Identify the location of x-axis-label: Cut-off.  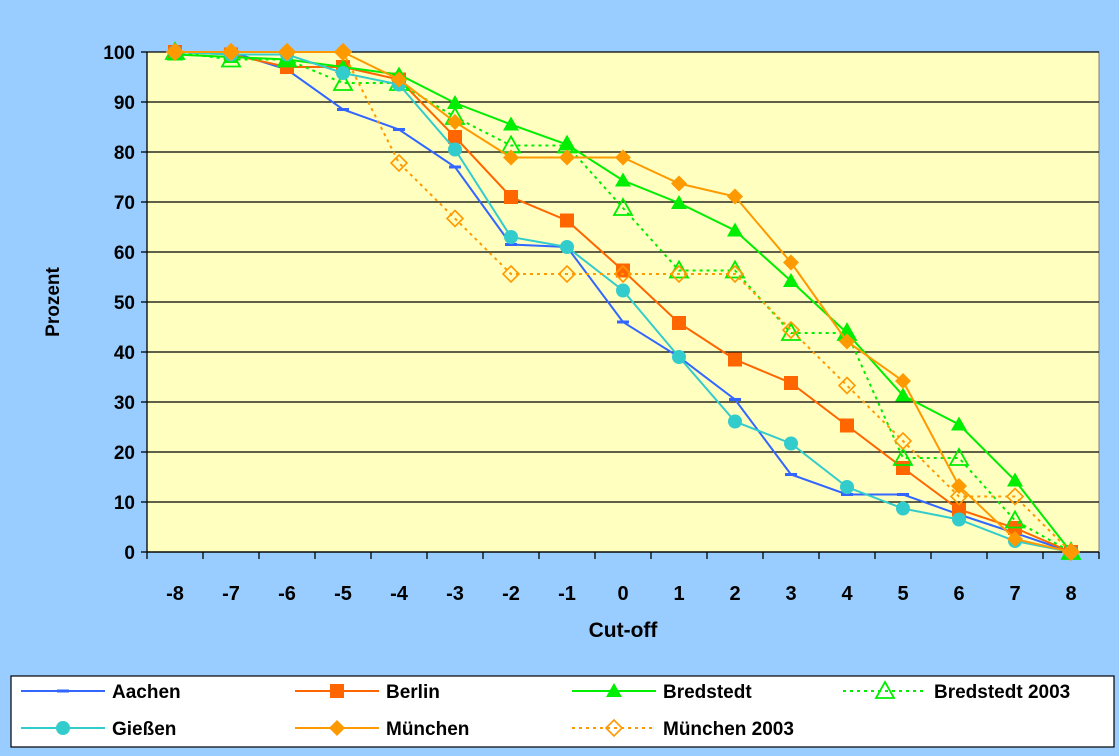
(624, 630).